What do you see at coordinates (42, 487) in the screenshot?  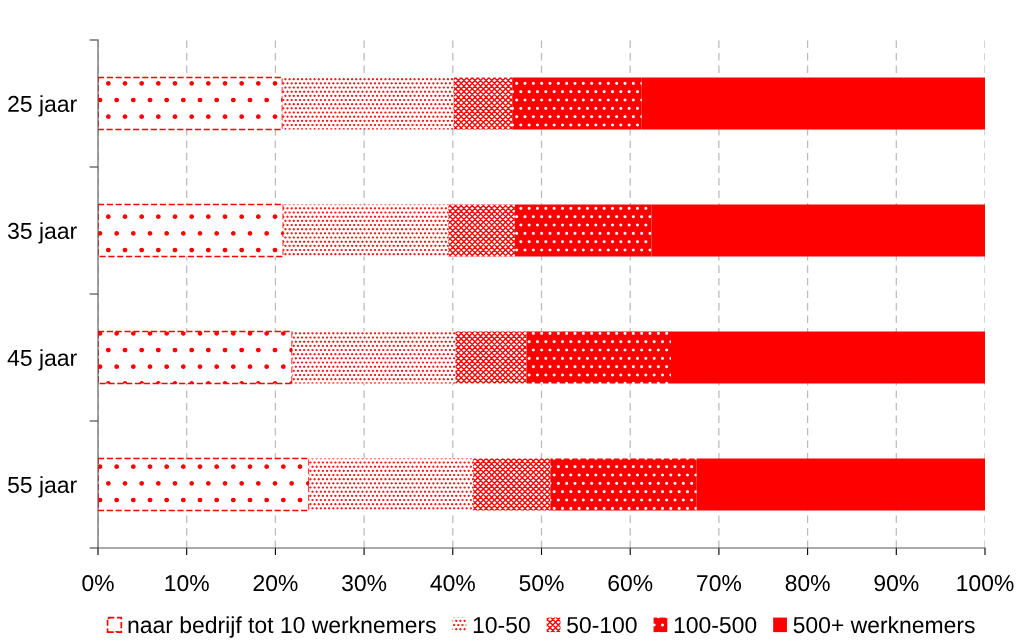 I see `y-tick-label: 55 jaar` at bounding box center [42, 487].